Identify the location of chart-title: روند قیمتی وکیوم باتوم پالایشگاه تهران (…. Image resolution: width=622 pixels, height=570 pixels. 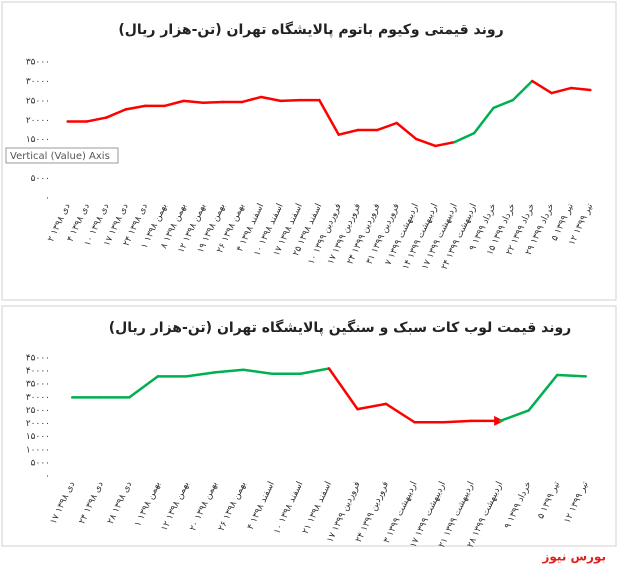
(310, 29).